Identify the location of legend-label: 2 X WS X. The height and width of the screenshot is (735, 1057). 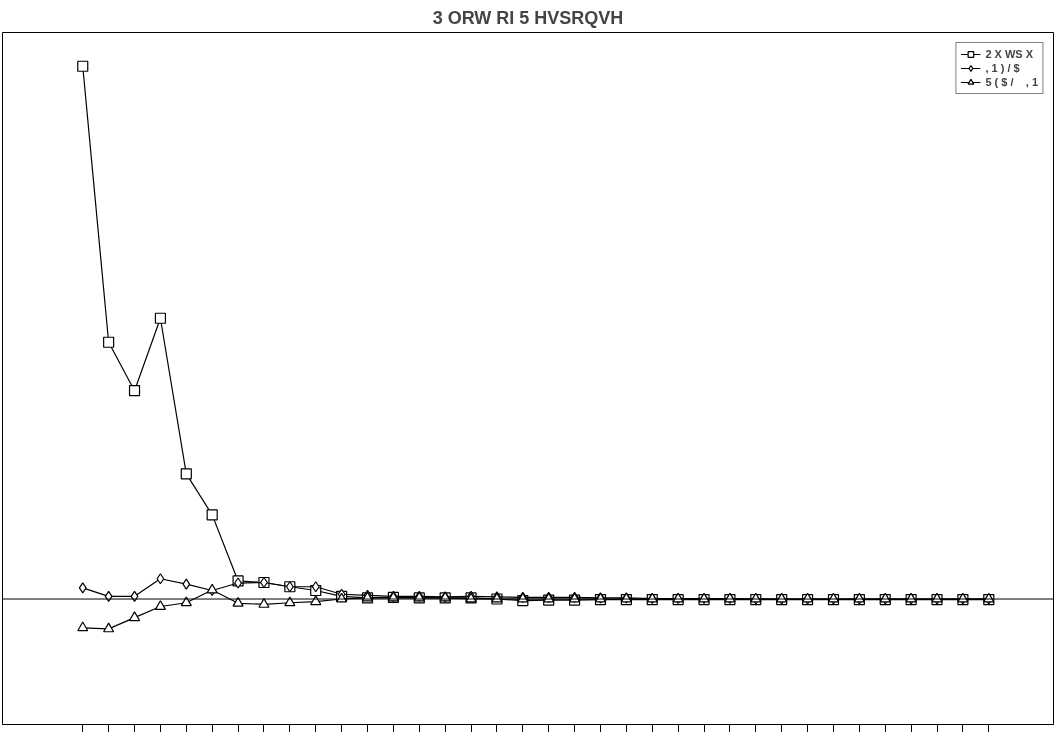
(1009, 54).